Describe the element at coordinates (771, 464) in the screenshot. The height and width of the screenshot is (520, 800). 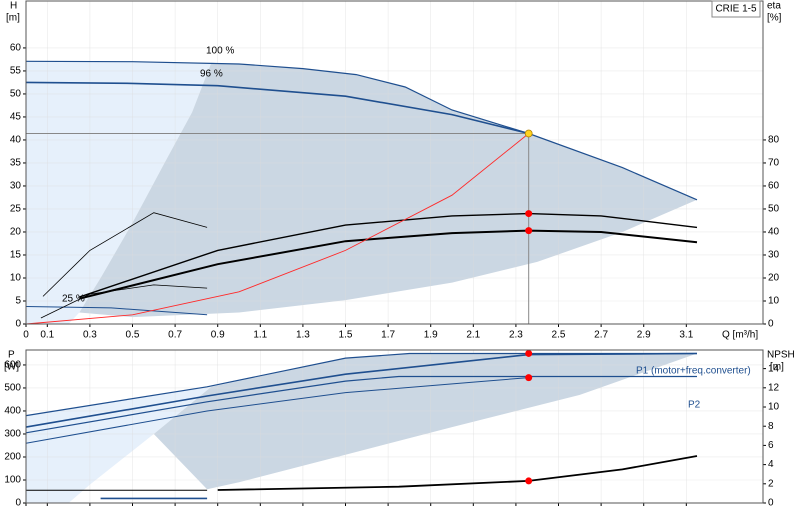
I see `y2-tick-label: 4` at that location.